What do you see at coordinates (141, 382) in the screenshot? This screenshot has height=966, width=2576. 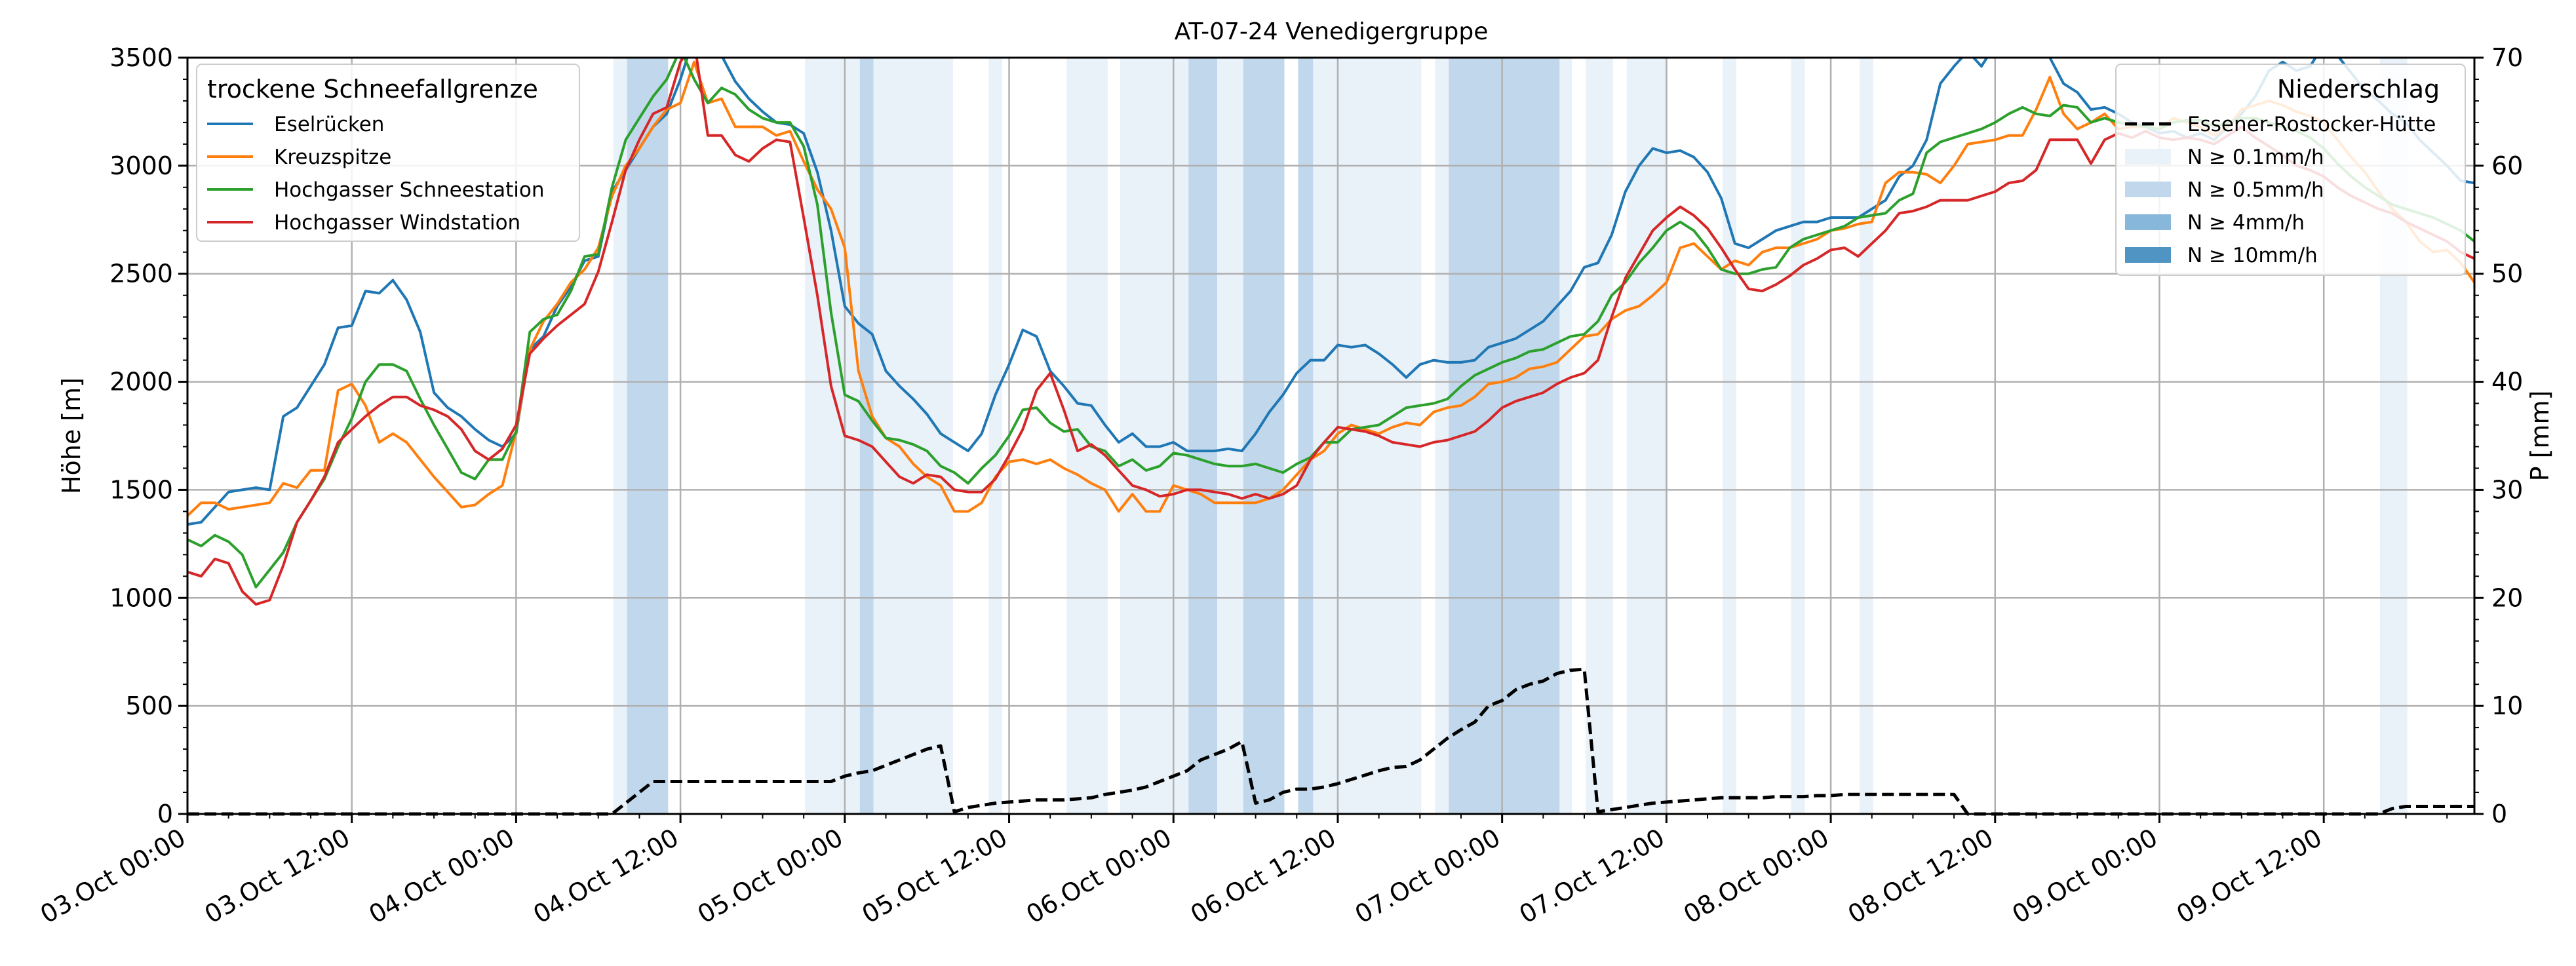 I see `y-left-tick-label: 2000` at bounding box center [141, 382].